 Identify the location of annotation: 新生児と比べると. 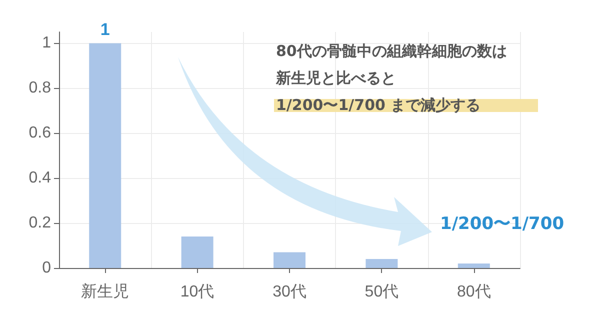
(336, 78).